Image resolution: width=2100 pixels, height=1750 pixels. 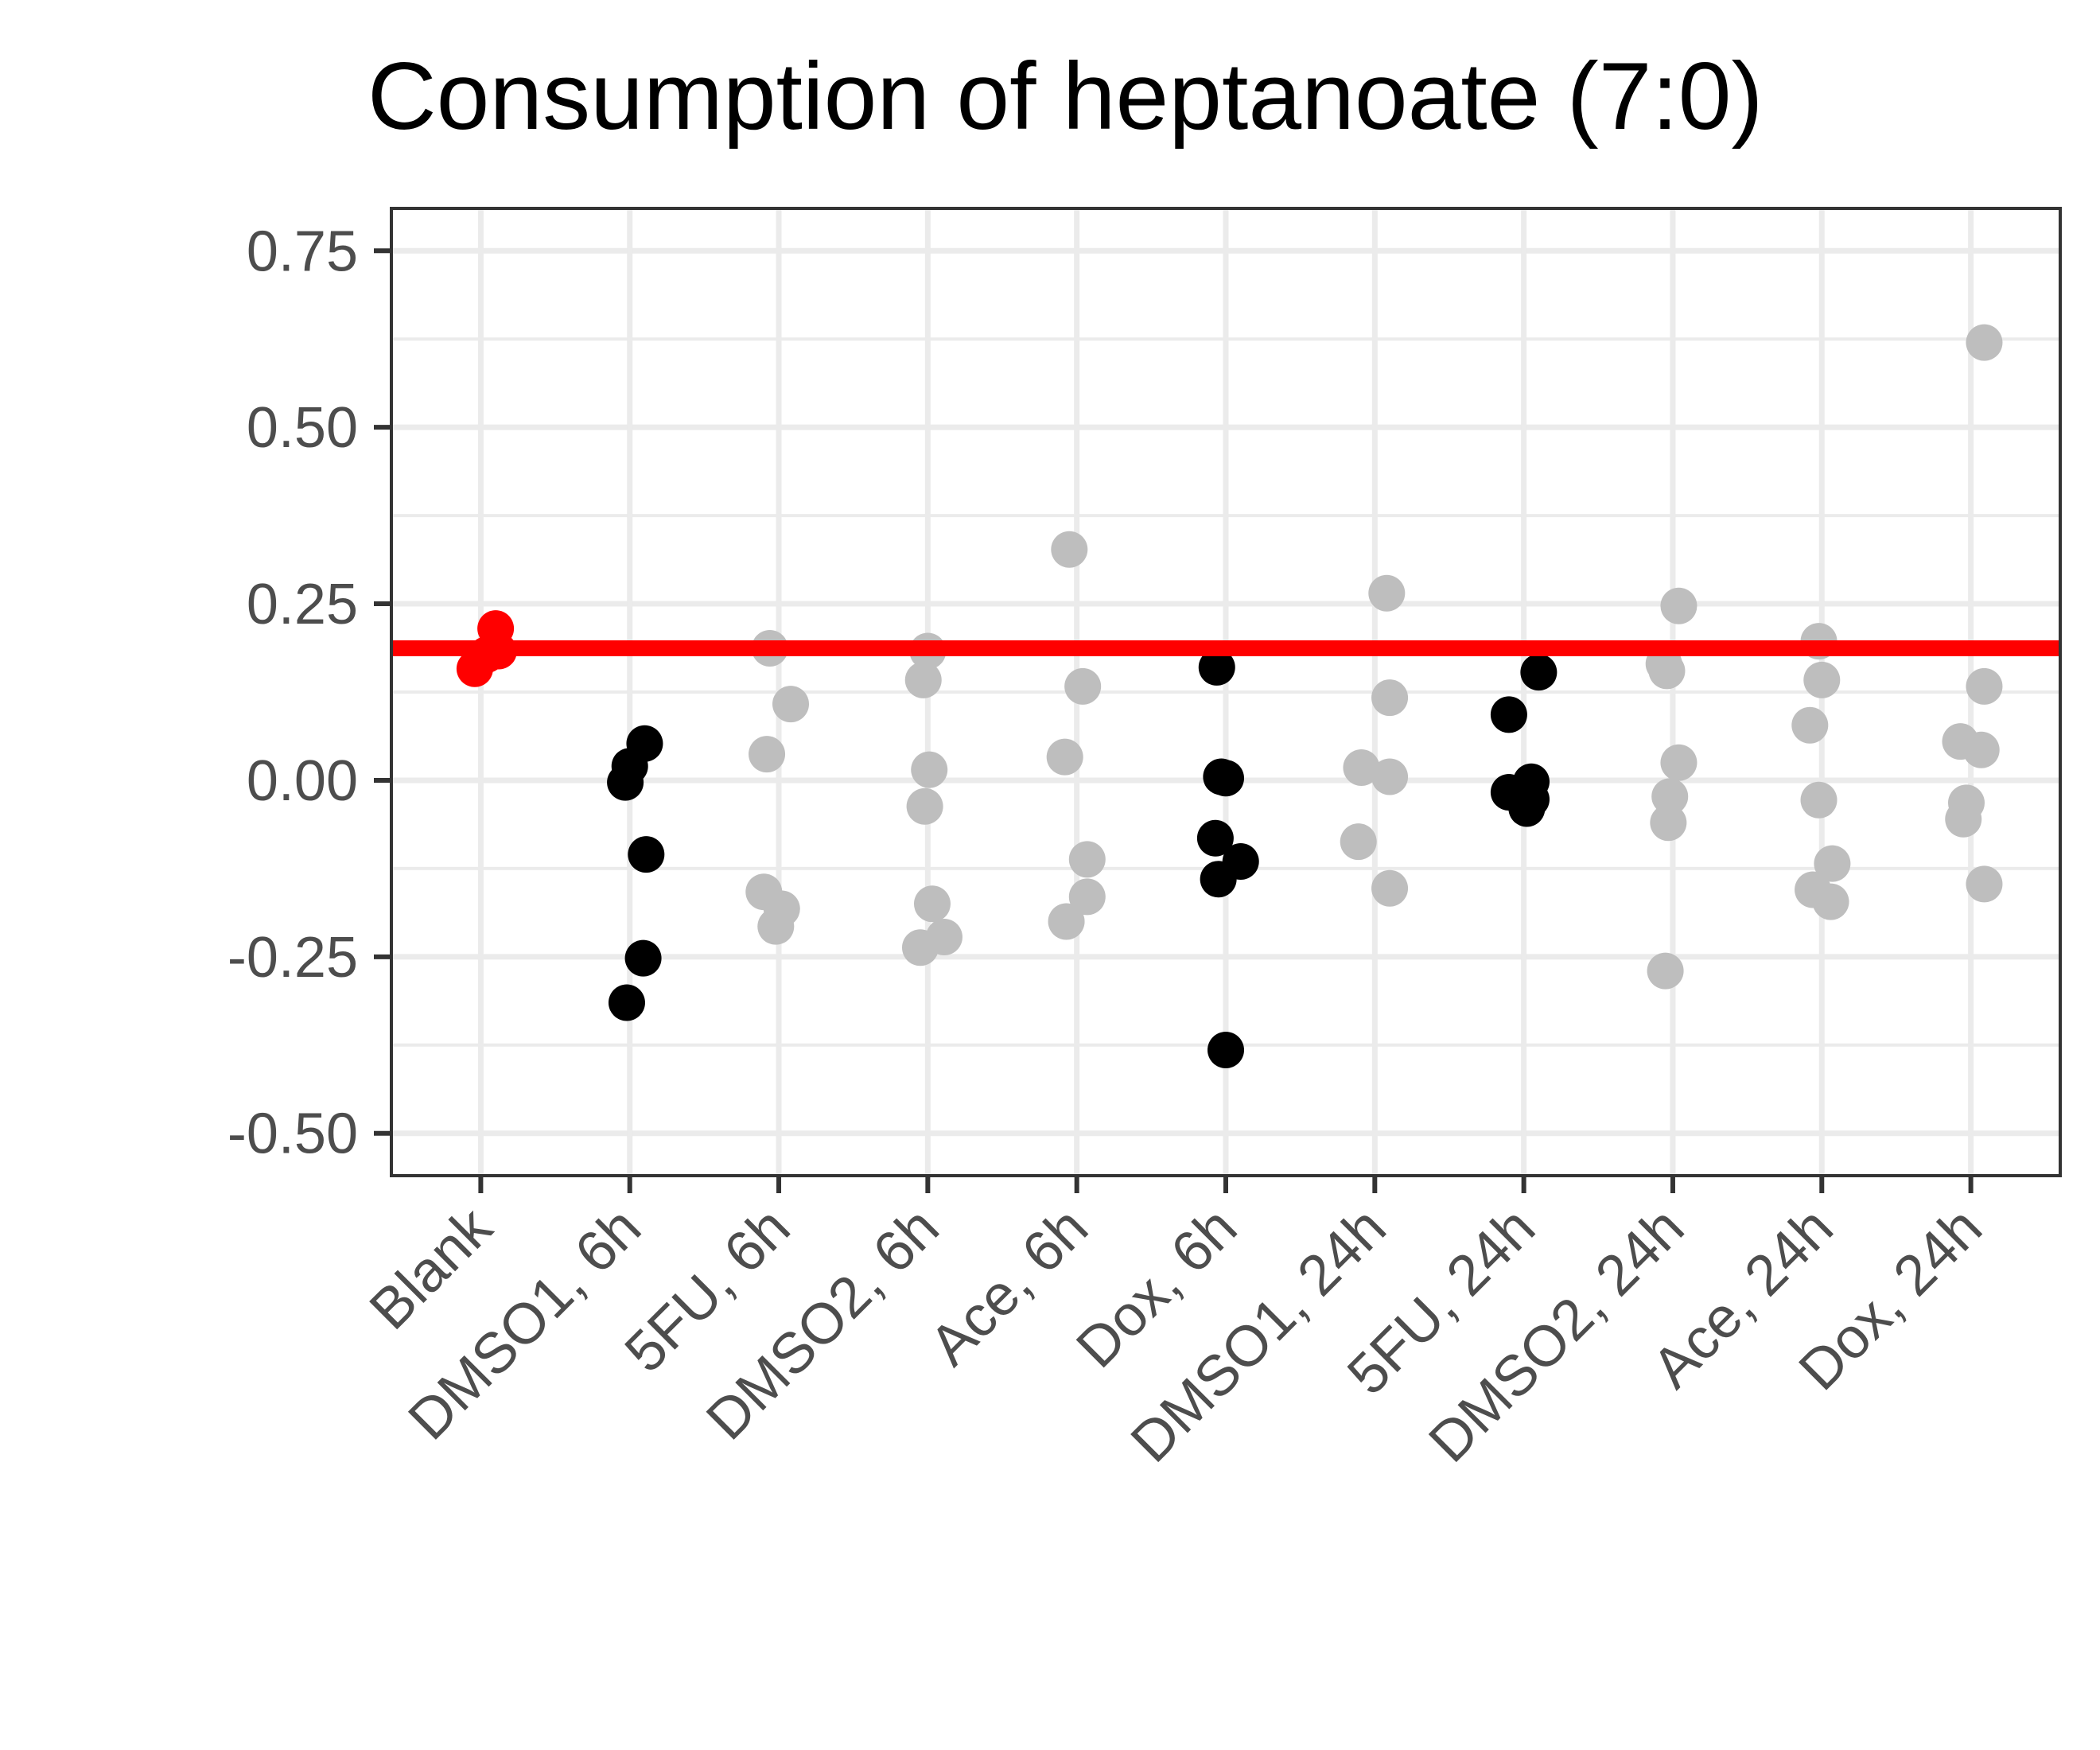 What do you see at coordinates (302, 781) in the screenshot?
I see `y-tick-label: 0.00` at bounding box center [302, 781].